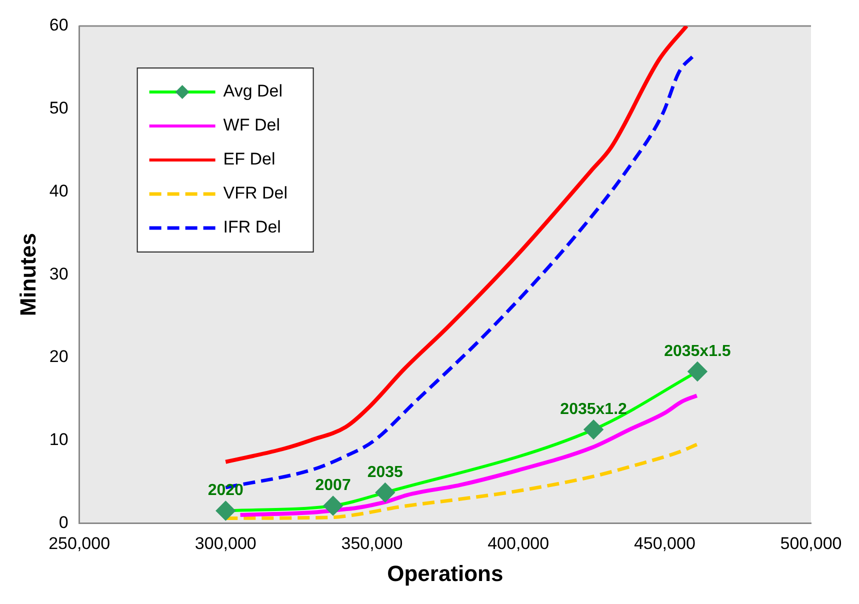  What do you see at coordinates (519, 544) in the screenshot?
I see `x-tick-label: 400,000` at bounding box center [519, 544].